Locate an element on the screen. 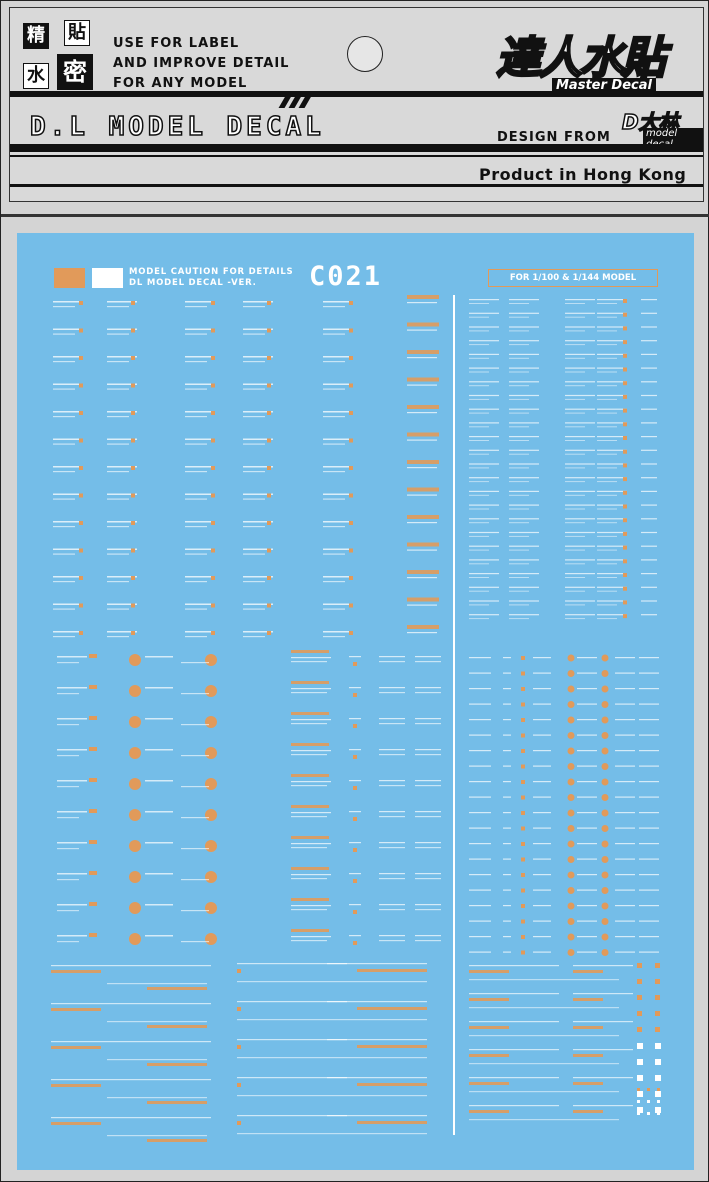 This screenshot has height=1182, width=709. sheet-title-line-1: MODEL CAUTION FOR DETAILS is located at coordinates (211, 272).